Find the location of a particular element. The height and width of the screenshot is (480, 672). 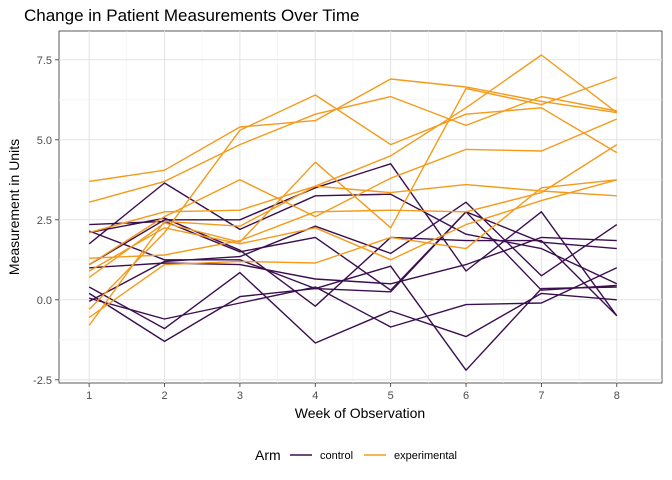

y-tick-label: 0.0 is located at coordinates (44, 301).